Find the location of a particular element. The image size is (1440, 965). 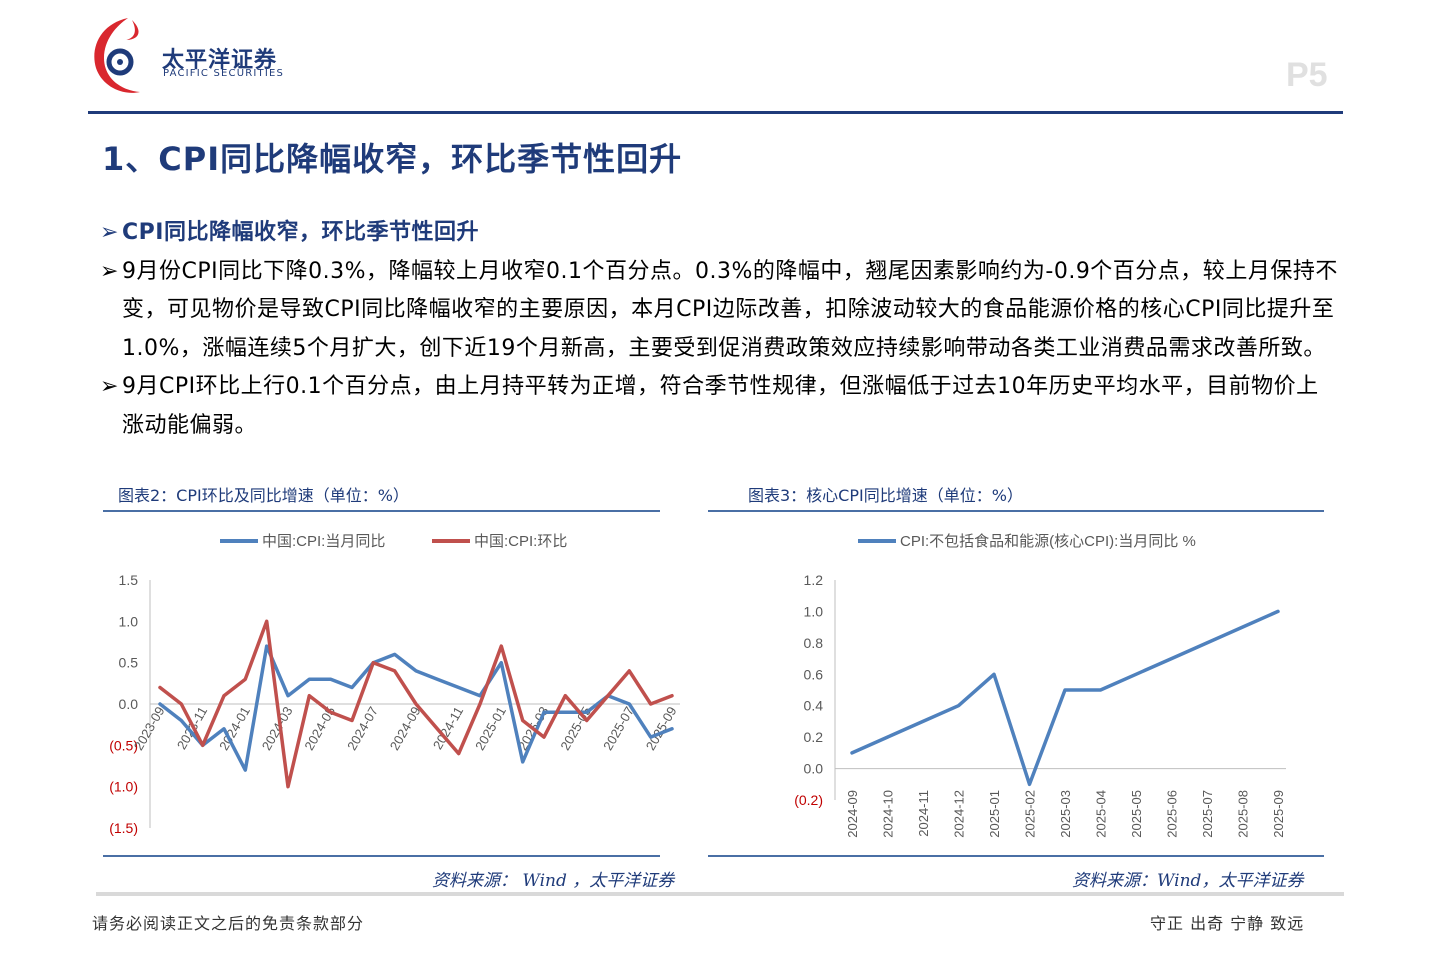

source-note-left: 资料来源： Wind ，太平洋证券 is located at coordinates (553, 881).